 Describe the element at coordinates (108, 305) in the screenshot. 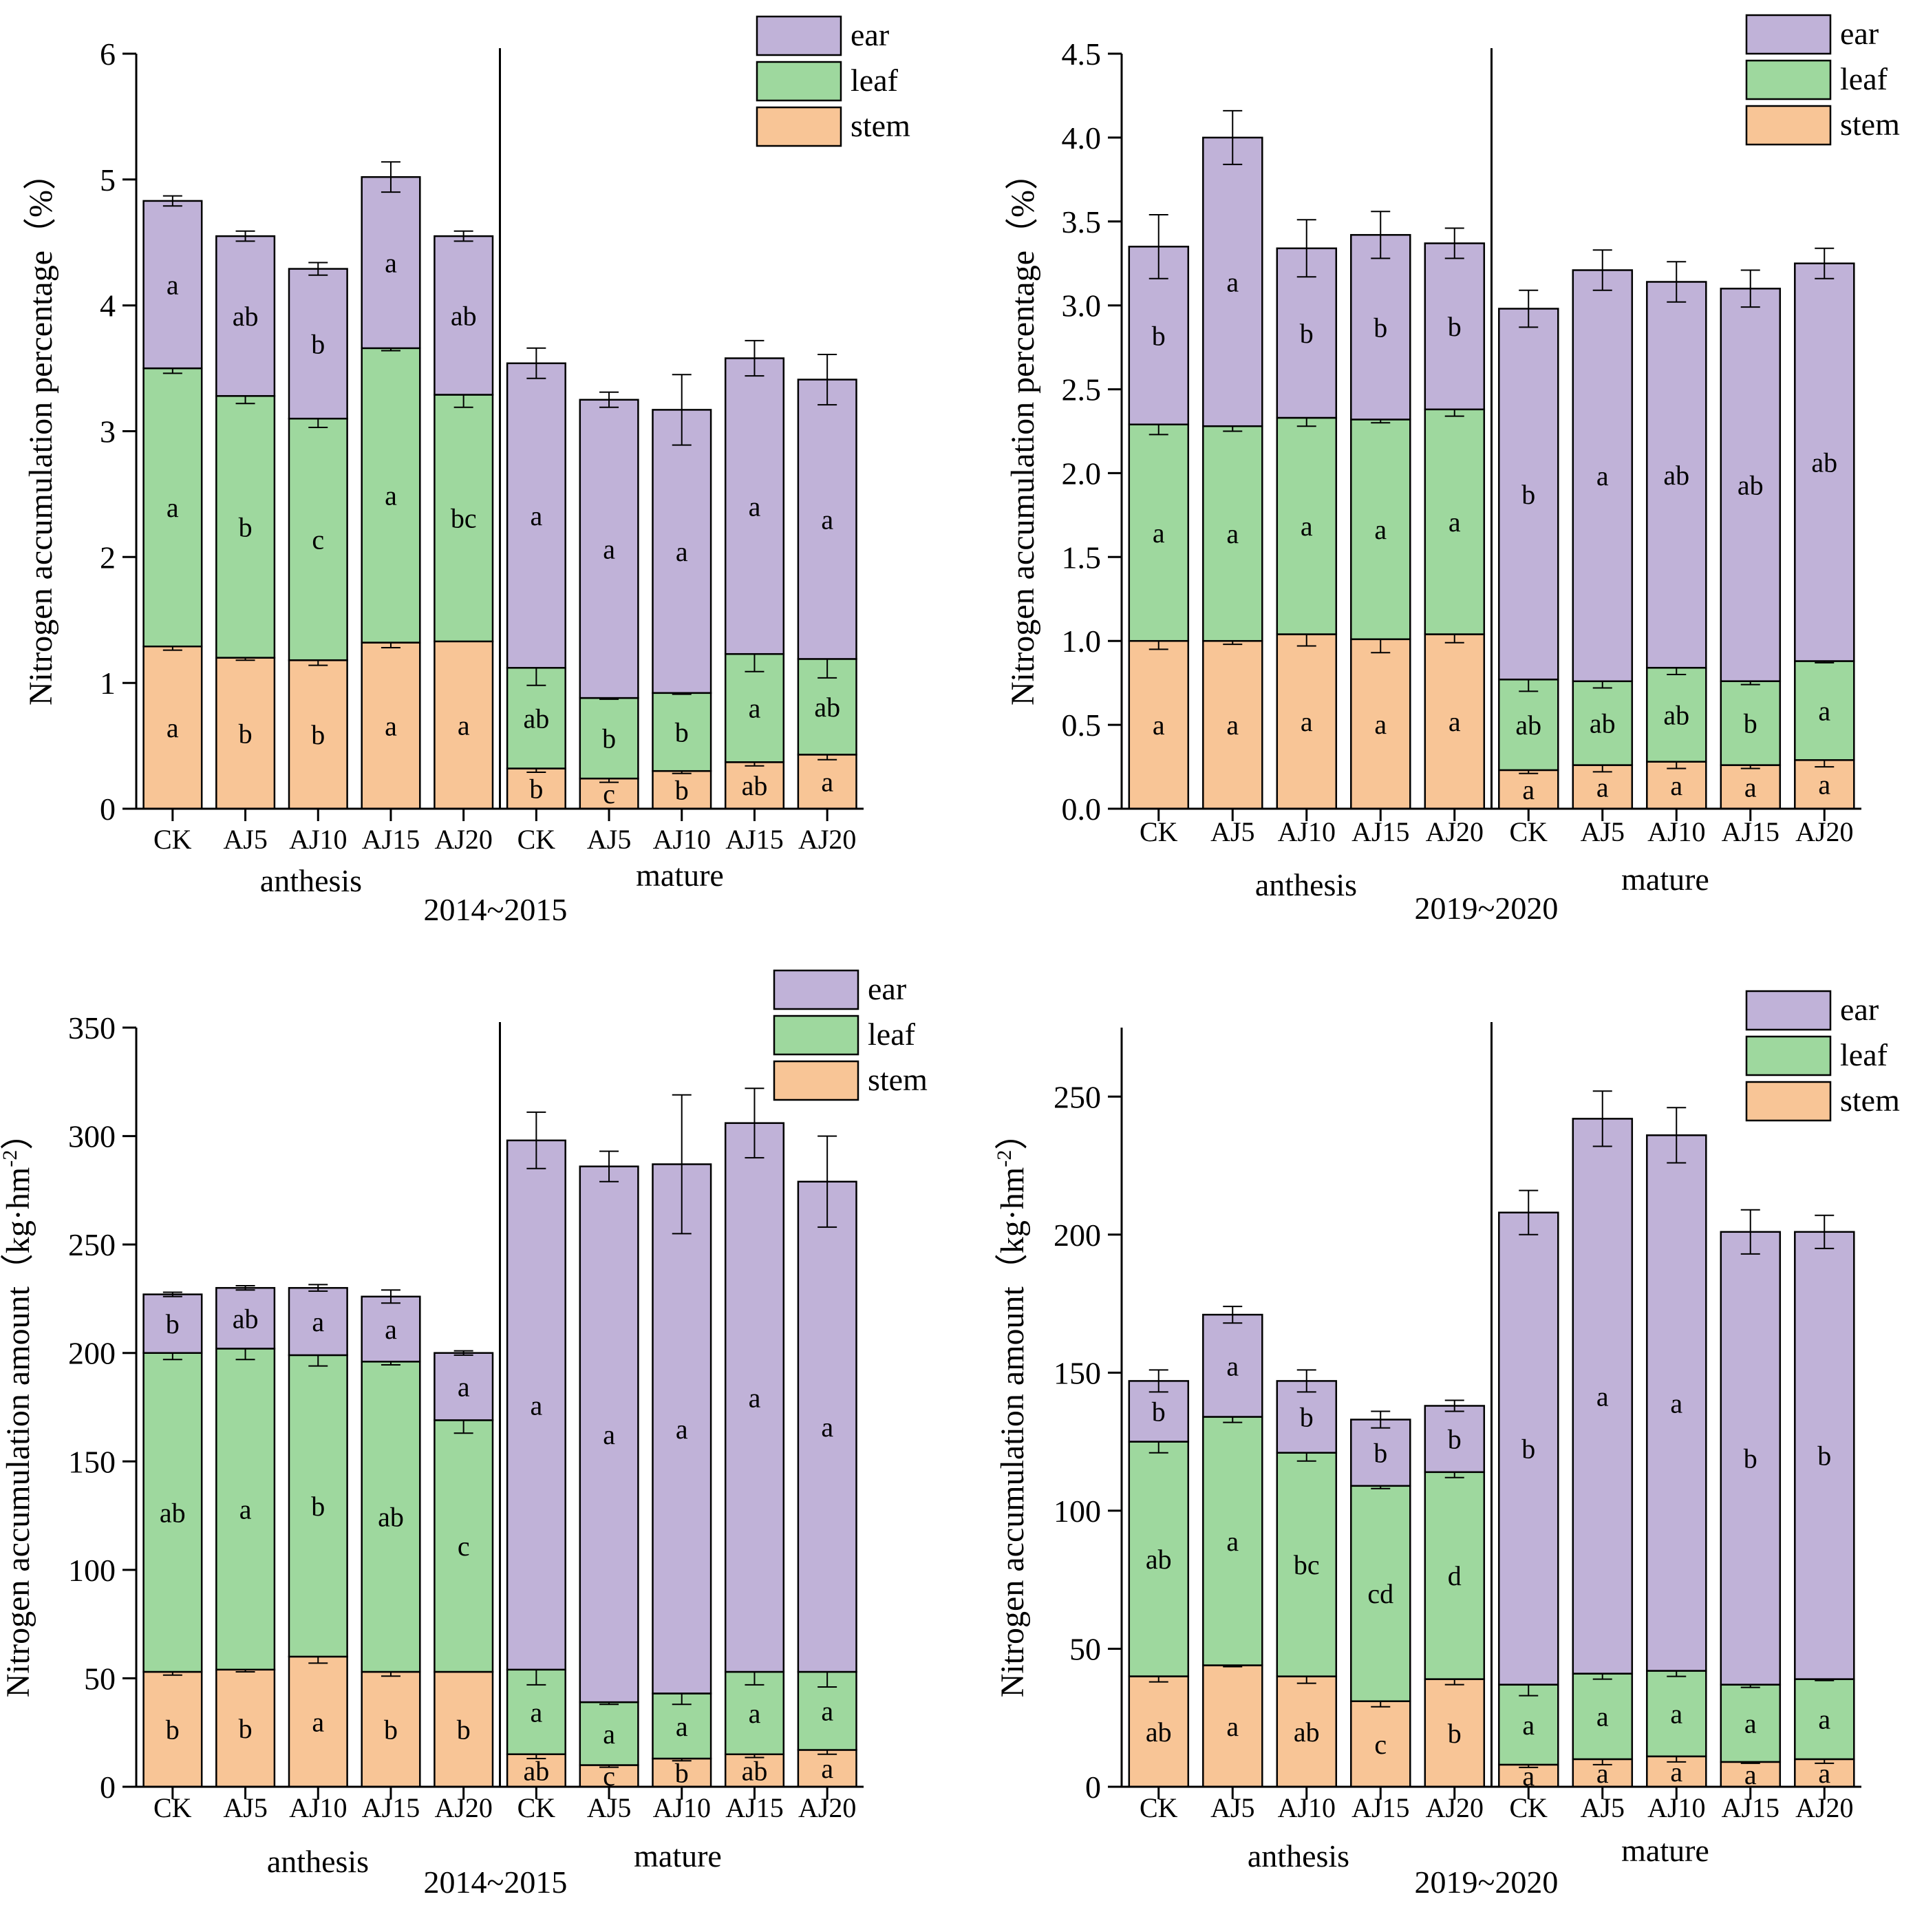

I see `y-tick-label: 4` at that location.